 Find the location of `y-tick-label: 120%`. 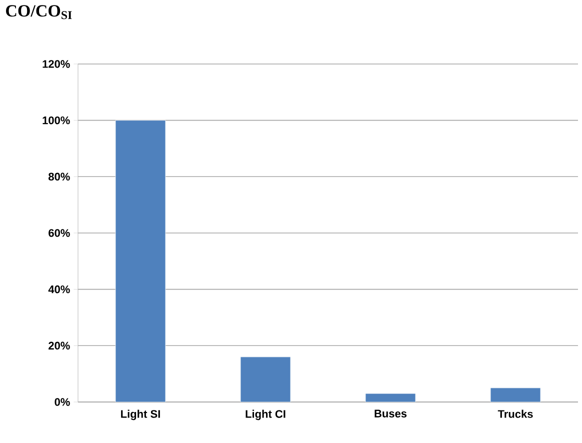

y-tick-label: 120% is located at coordinates (56, 64).